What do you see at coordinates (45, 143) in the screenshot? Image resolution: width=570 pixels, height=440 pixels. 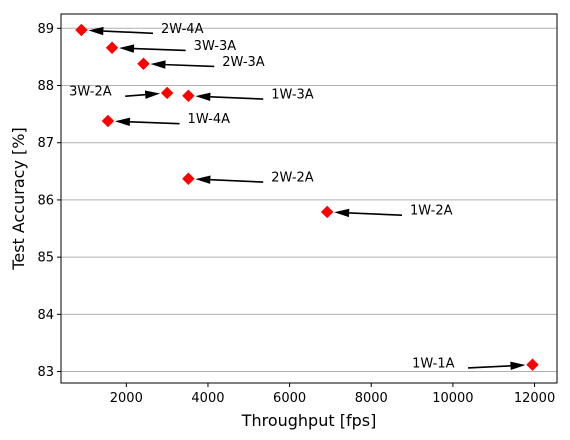 I see `y-tick-label: 87` at bounding box center [45, 143].